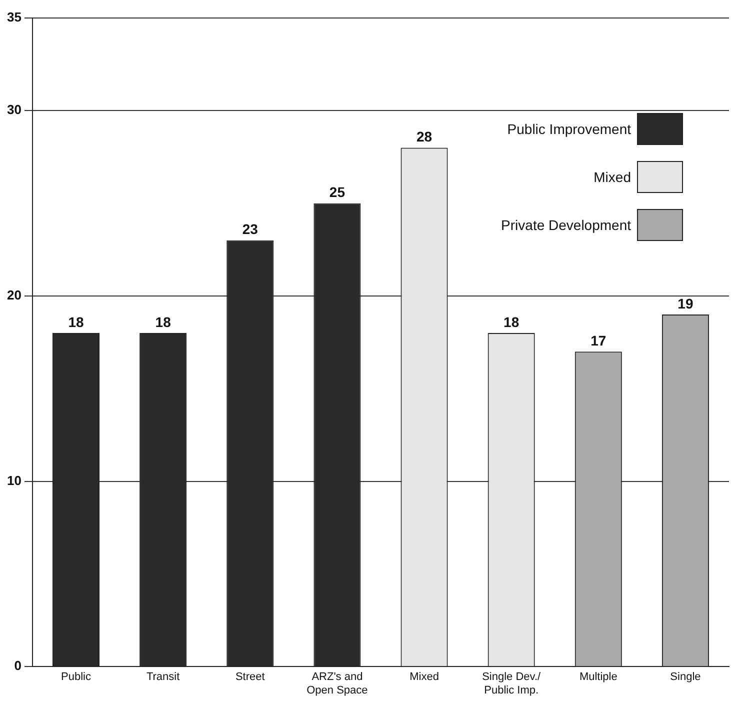 Image resolution: width=731 pixels, height=701 pixels. What do you see at coordinates (424, 677) in the screenshot?
I see `x-tick-label: Mixed` at bounding box center [424, 677].